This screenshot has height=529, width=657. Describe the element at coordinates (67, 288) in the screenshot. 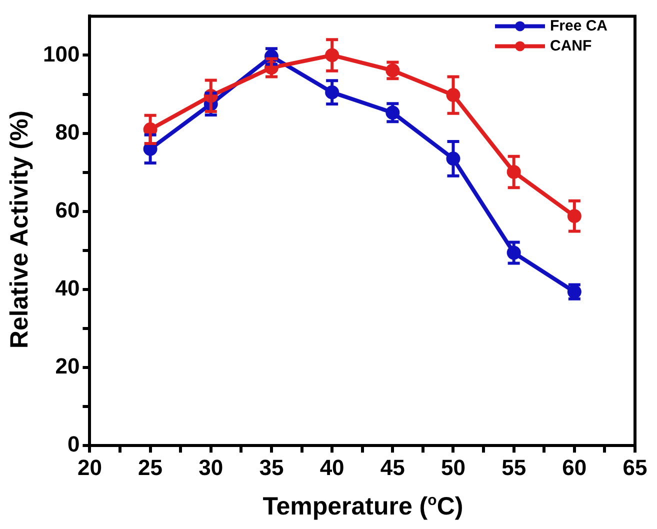

I see `y-tick-label: 40` at that location.